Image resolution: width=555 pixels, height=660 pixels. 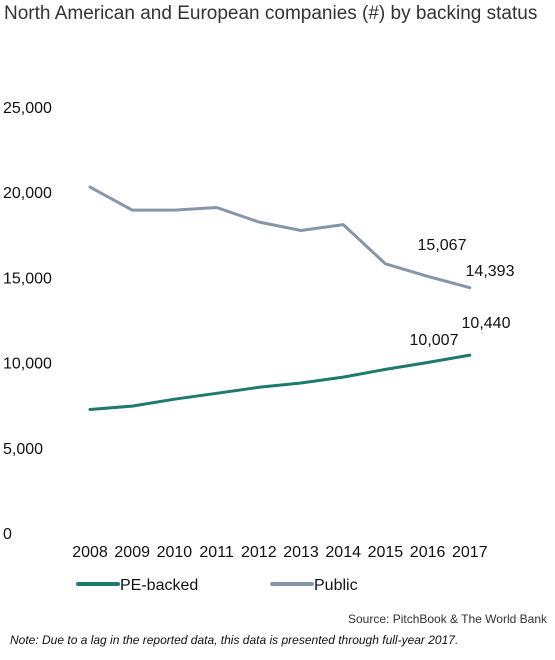 I want to click on series-line-pe-backed, so click(x=280, y=382).